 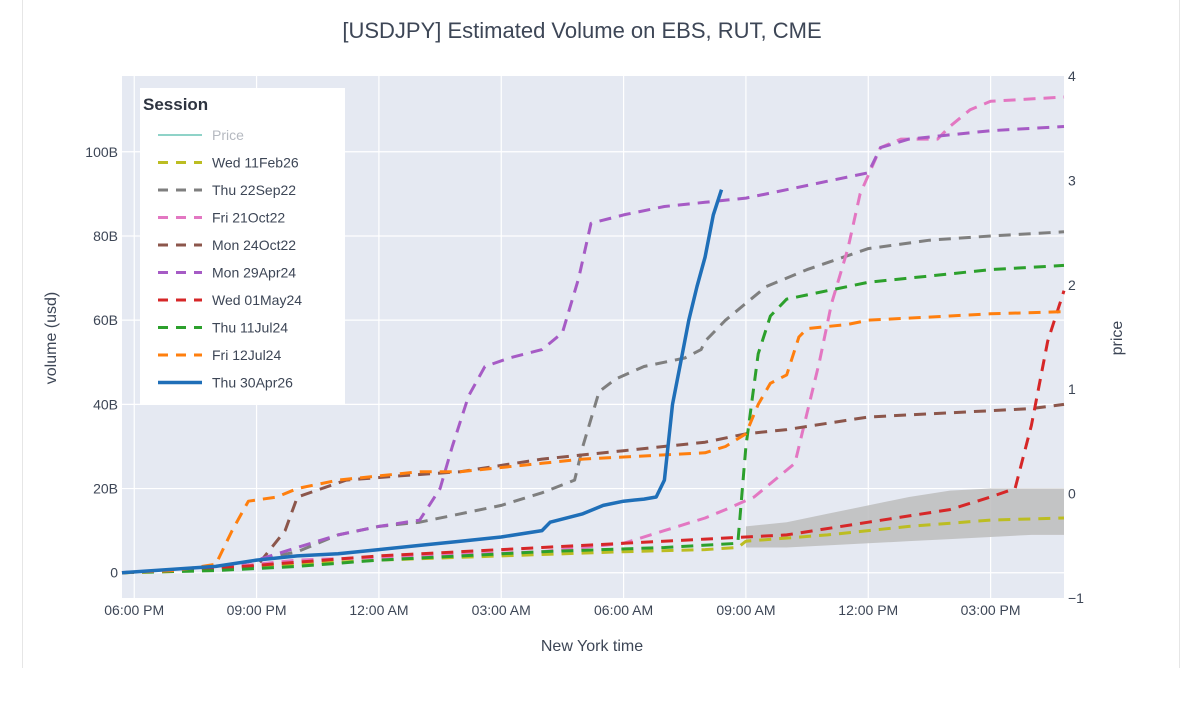 I want to click on legend-label: Fri 21Oct22, so click(x=248, y=218).